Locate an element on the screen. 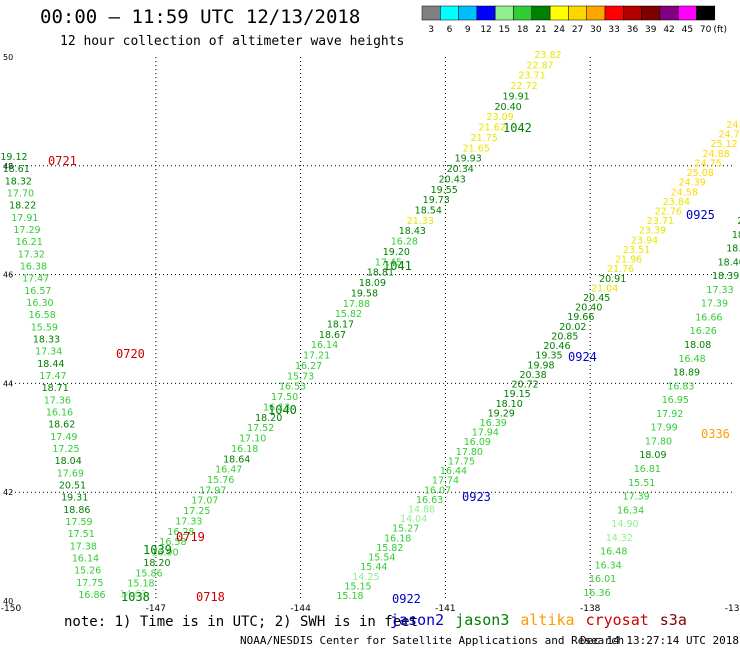 Image resolution: width=740 pixels, height=650 pixels. satellite-legend-altika: altika is located at coordinates (547, 620).